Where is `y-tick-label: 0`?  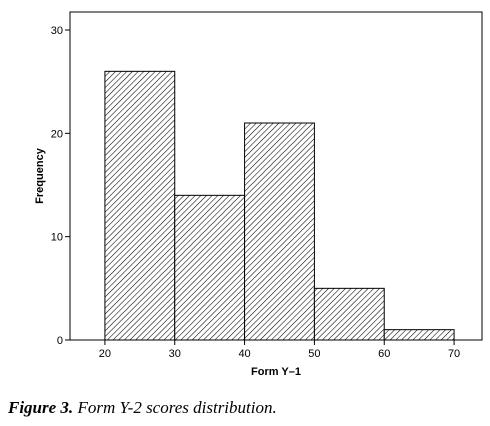 y-tick-label: 0 is located at coordinates (60, 341).